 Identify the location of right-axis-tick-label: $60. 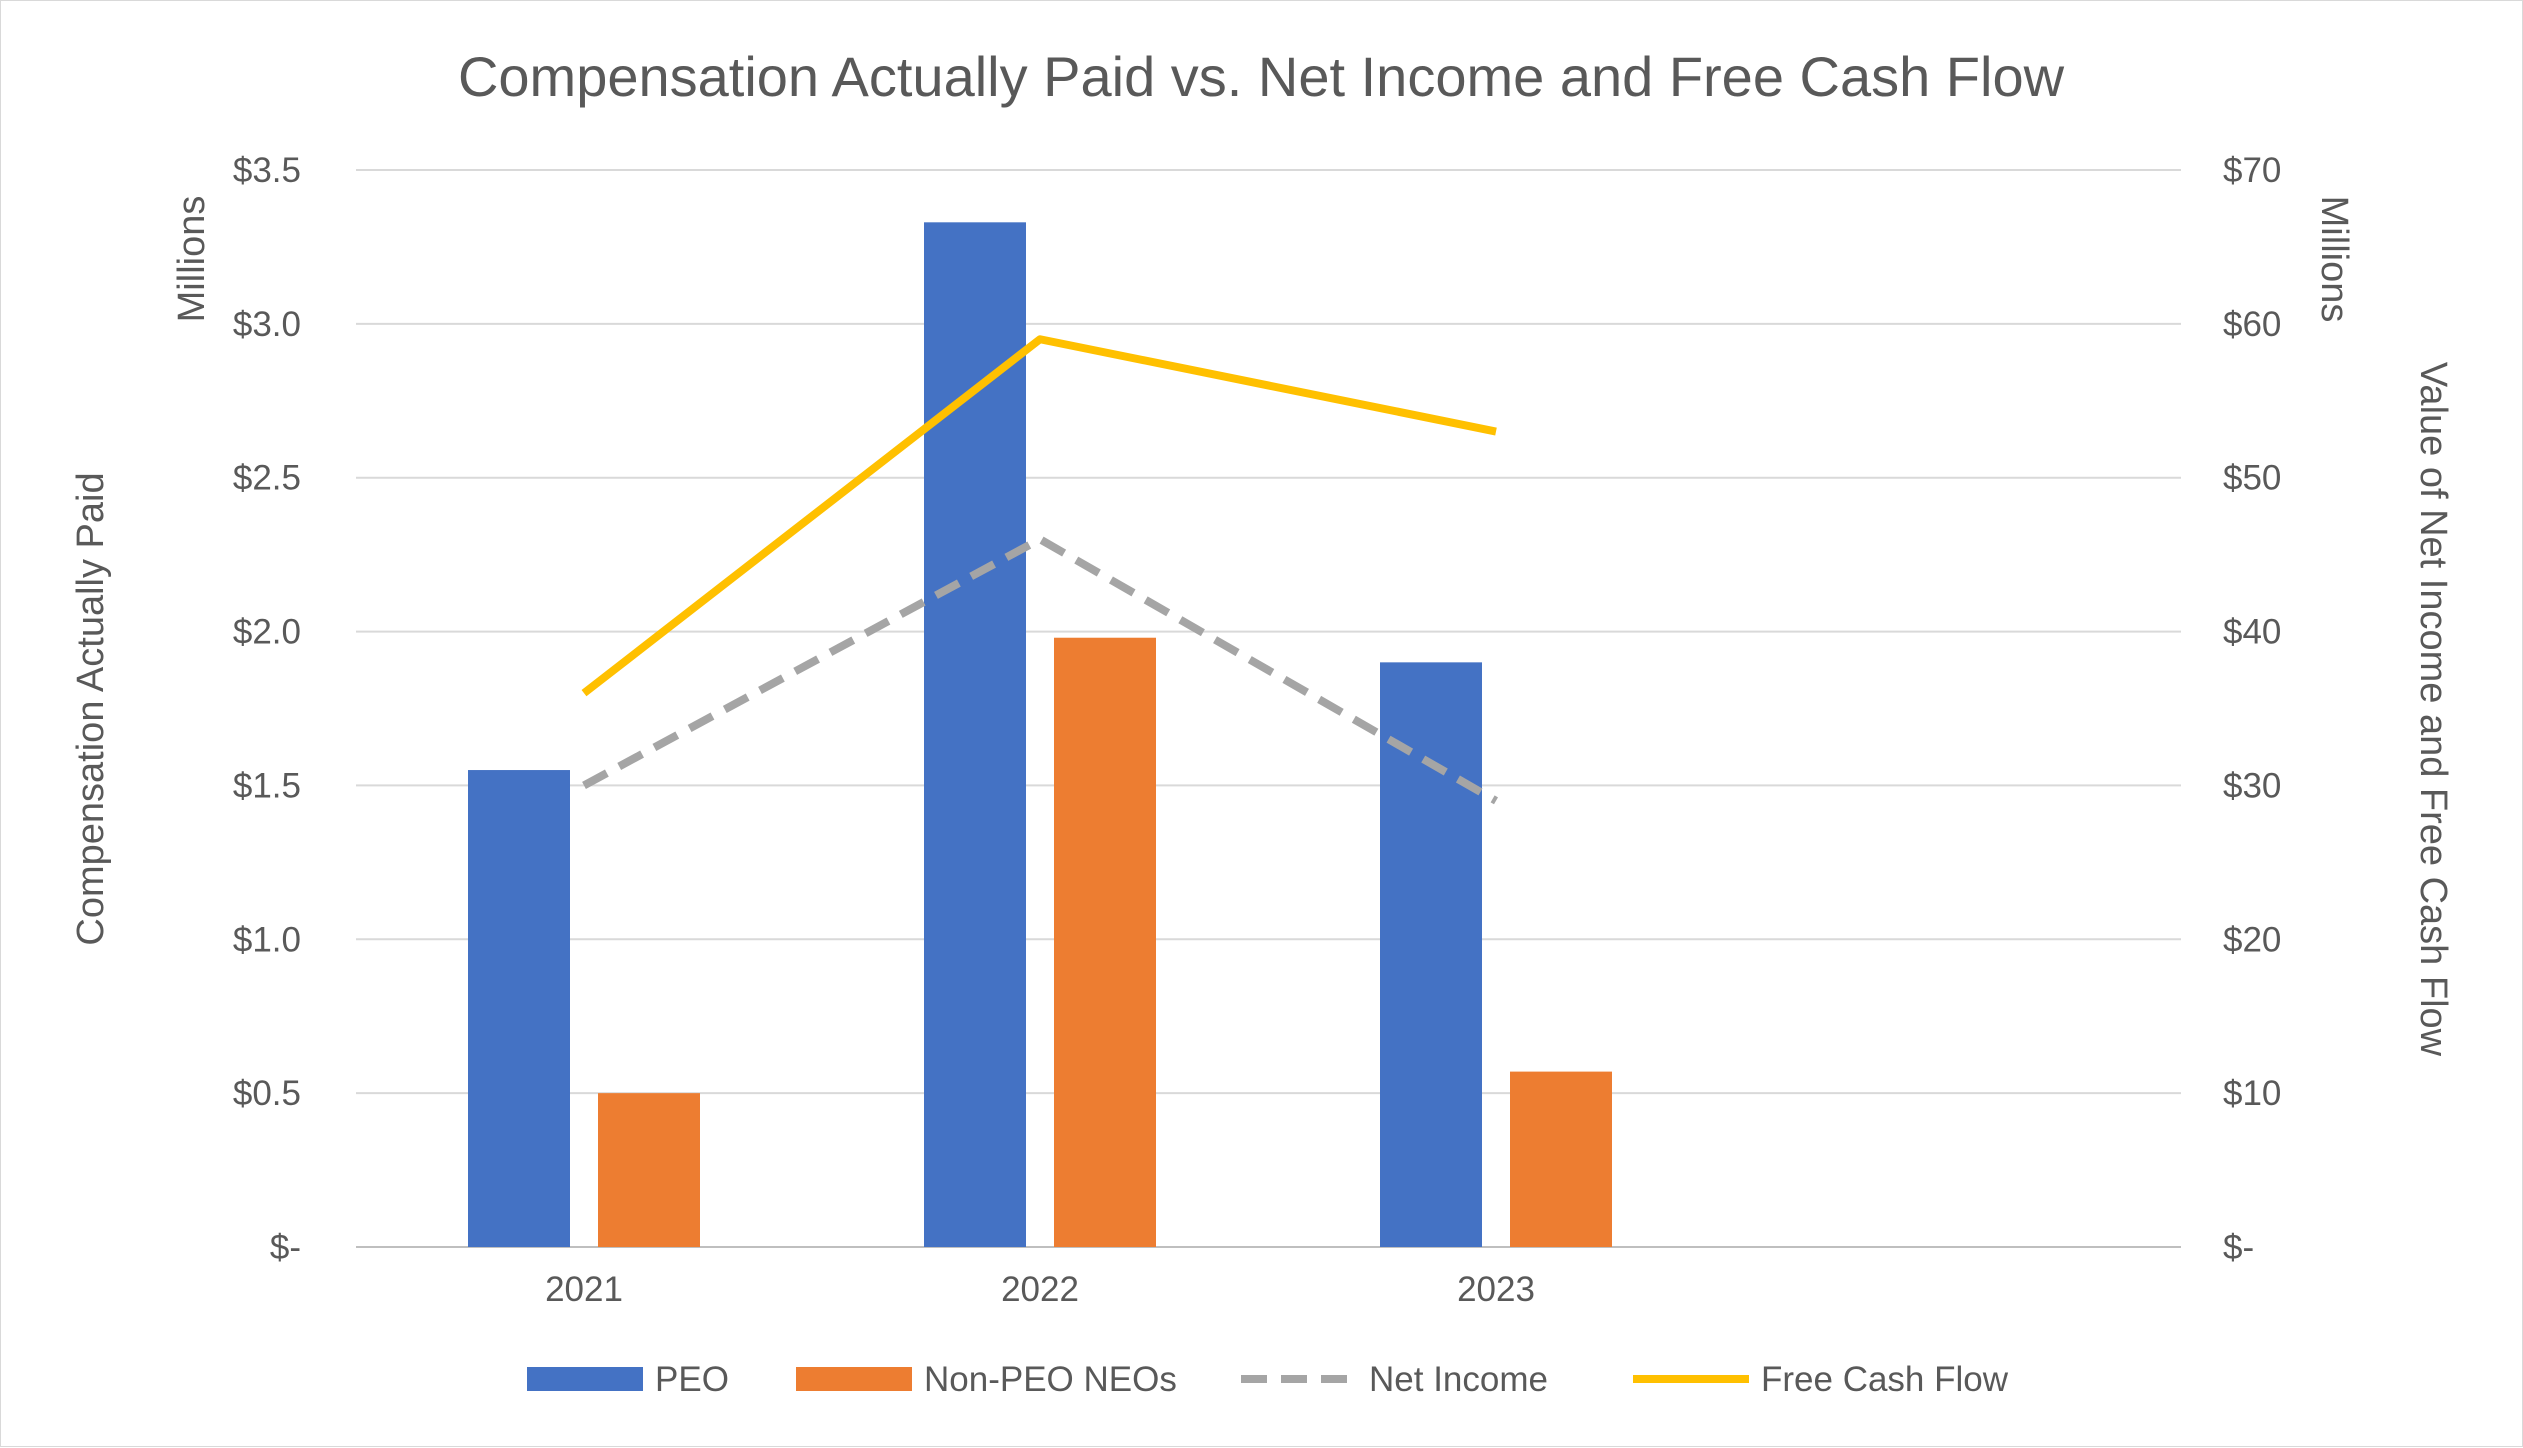
(2252, 324).